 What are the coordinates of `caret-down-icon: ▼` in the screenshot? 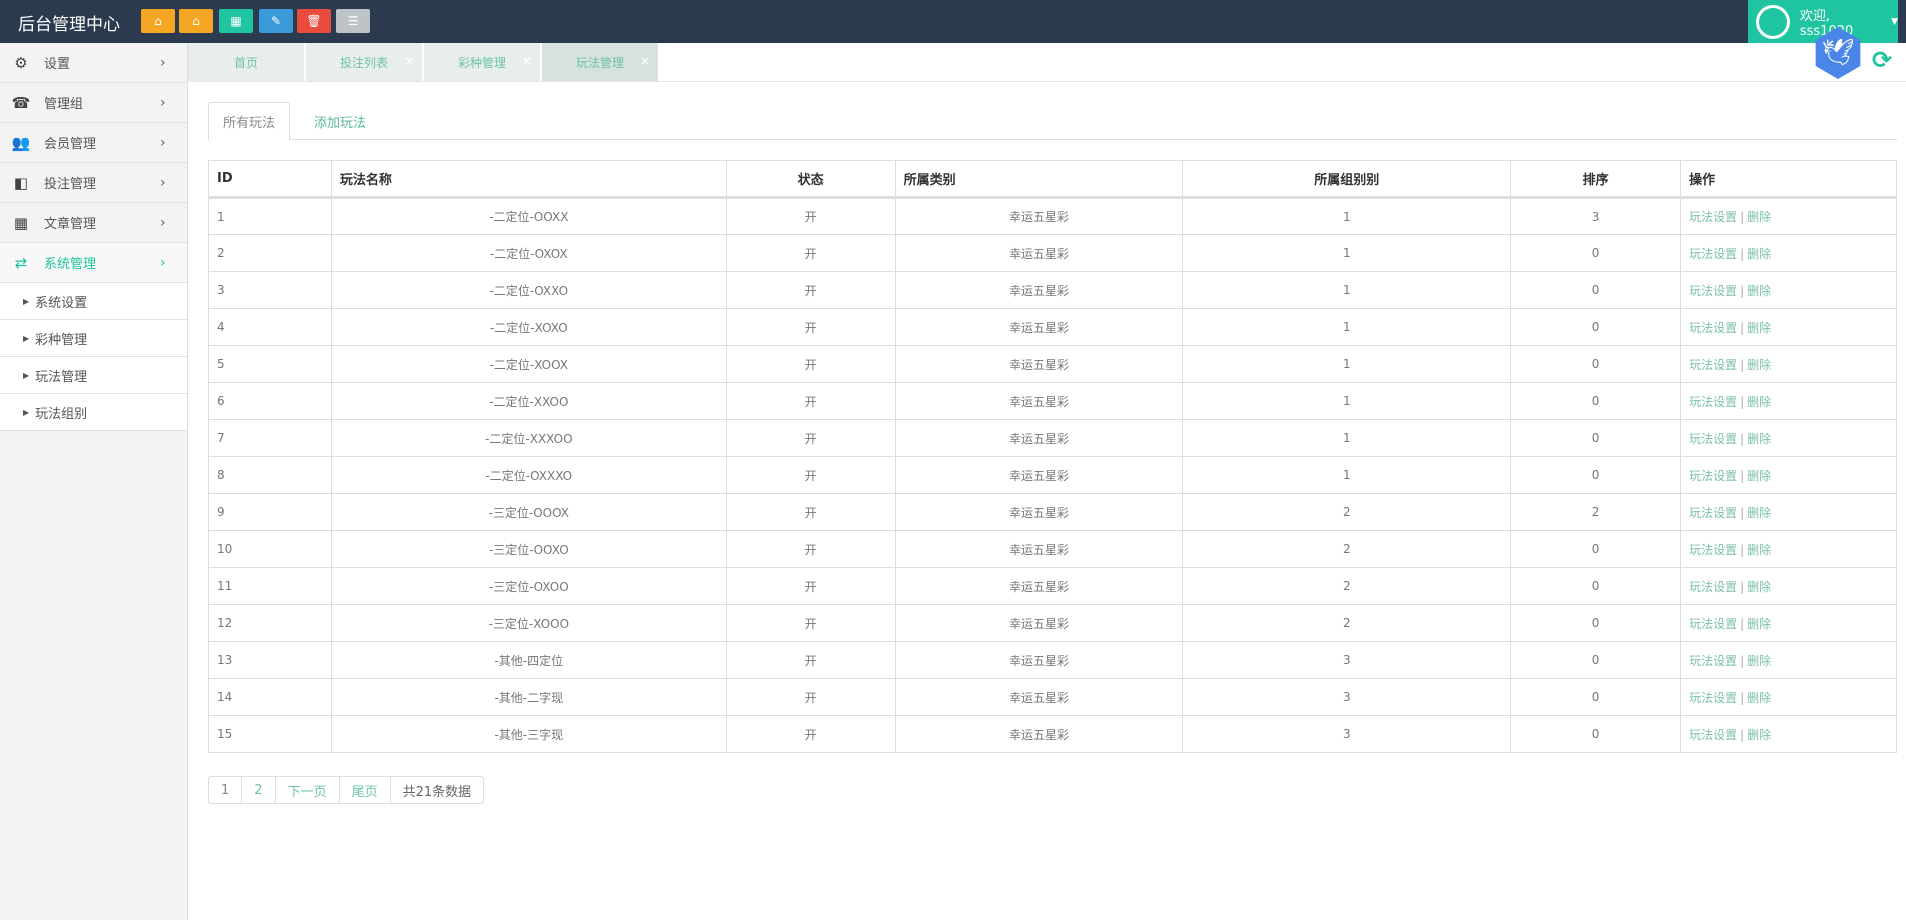 It's located at (1894, 21).